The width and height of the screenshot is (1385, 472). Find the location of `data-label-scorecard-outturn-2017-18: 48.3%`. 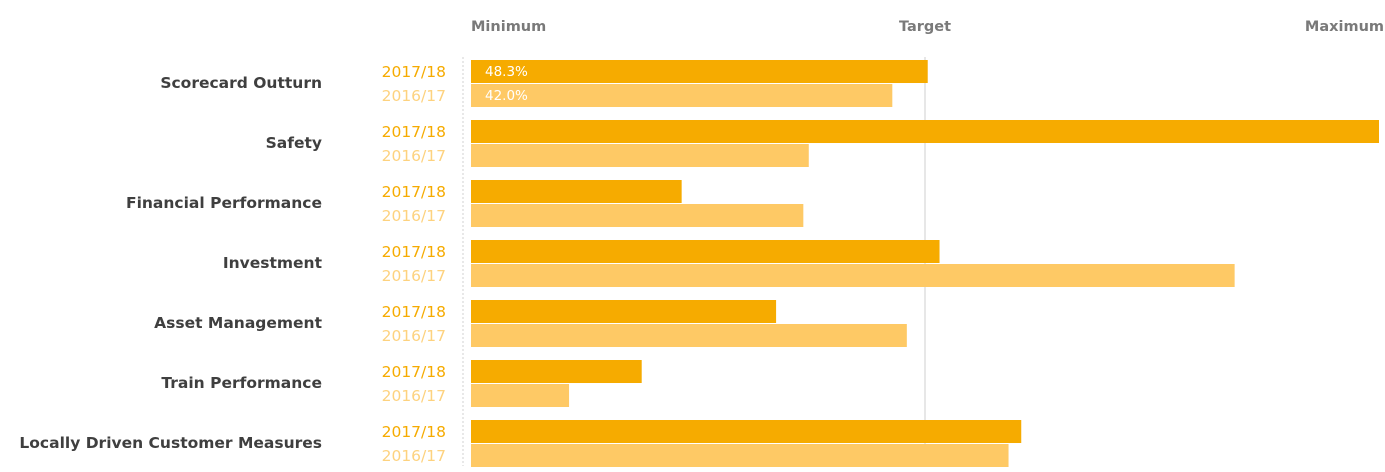

data-label-scorecard-outturn-2017-18: 48.3% is located at coordinates (506, 72).